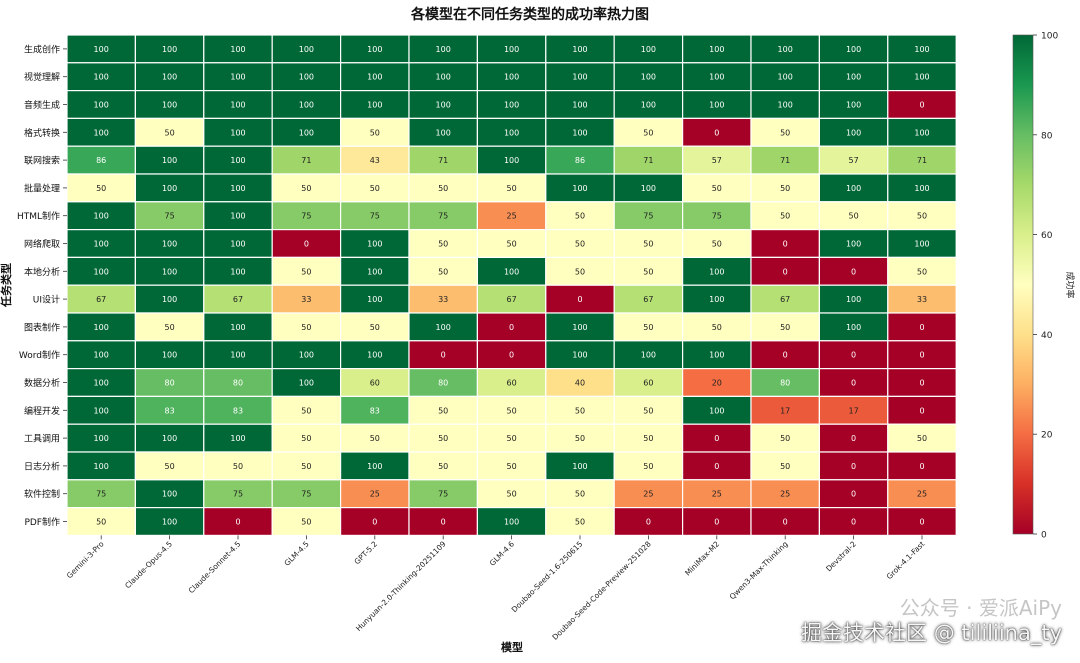 The height and width of the screenshot is (663, 1080). Describe the element at coordinates (296, 553) in the screenshot. I see `x-tick-label: GLM-4.5` at that location.